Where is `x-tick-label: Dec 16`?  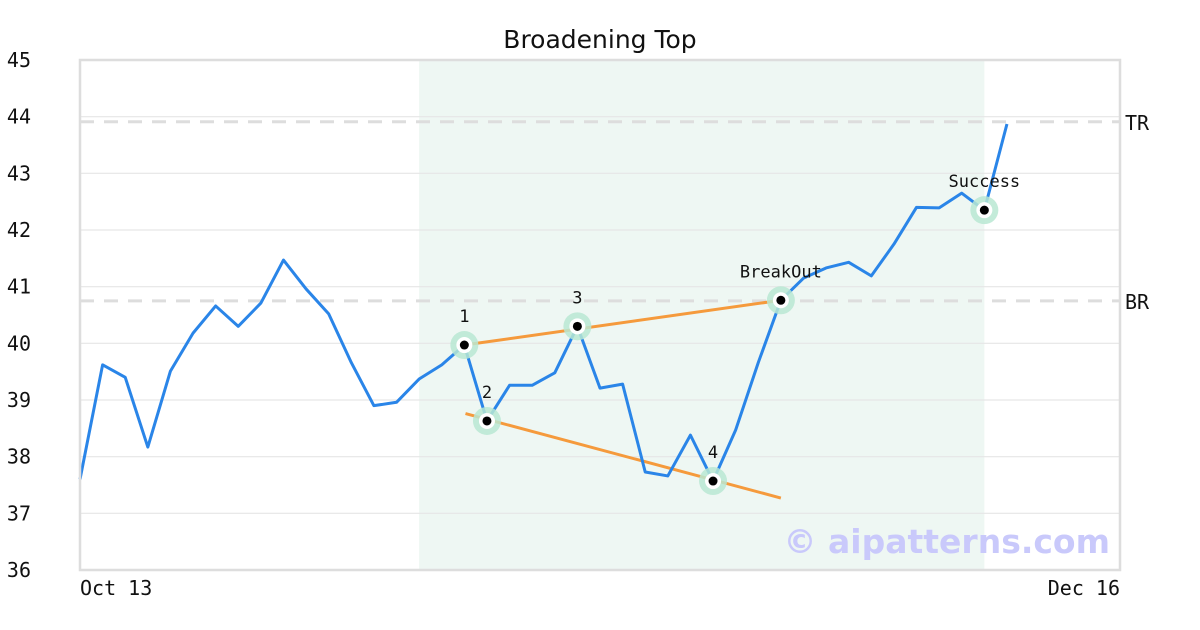
x-tick-label: Dec 16 is located at coordinates (1084, 588).